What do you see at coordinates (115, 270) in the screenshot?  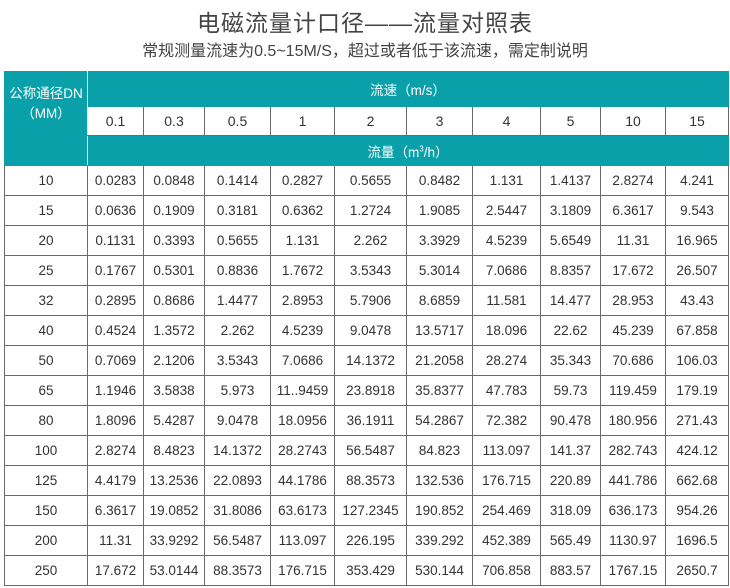 I see `flow-cell: 0.1767` at bounding box center [115, 270].